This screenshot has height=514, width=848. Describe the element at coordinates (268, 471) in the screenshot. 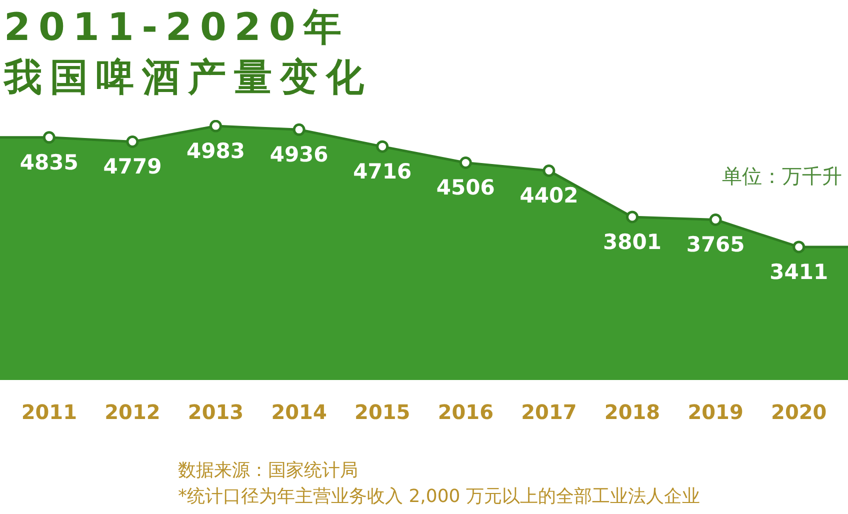

I see `annotation: 数据来源：国家统计局` at that location.